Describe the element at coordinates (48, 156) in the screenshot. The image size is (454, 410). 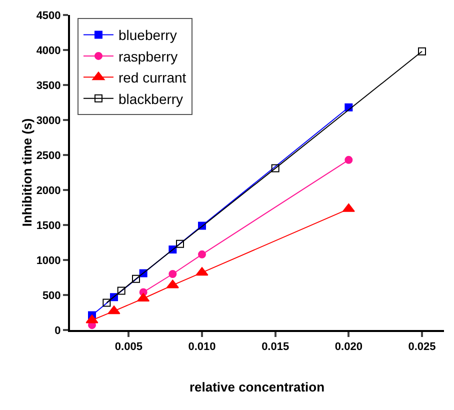
I see `y-tick-label: 2500` at that location.